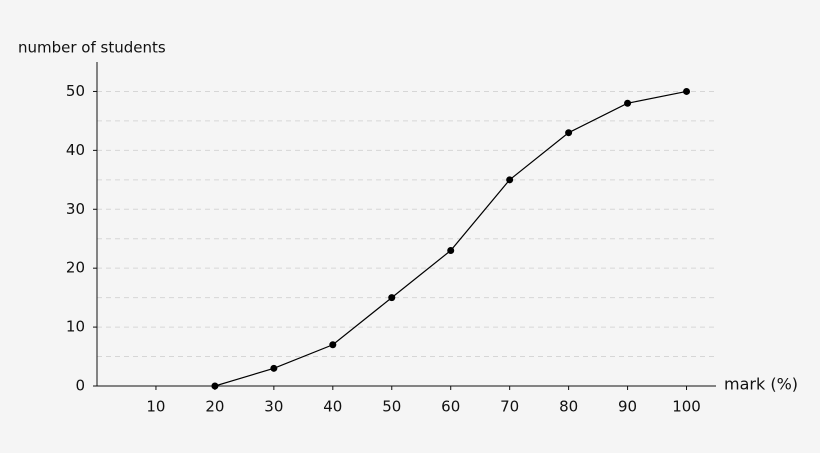  What do you see at coordinates (450, 407) in the screenshot?
I see `x-tick-label: 60` at bounding box center [450, 407].